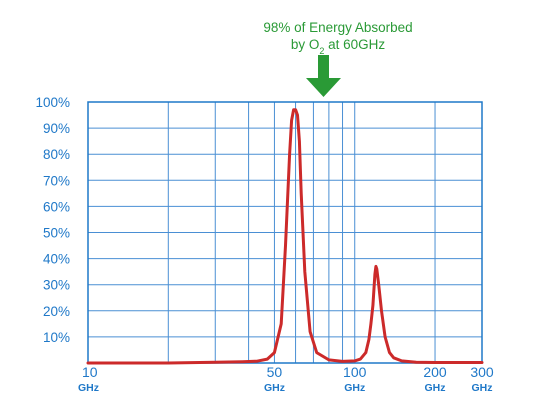 Image resolution: width=545 pixels, height=417 pixels. I want to click on x-tick-label: 50, so click(275, 372).